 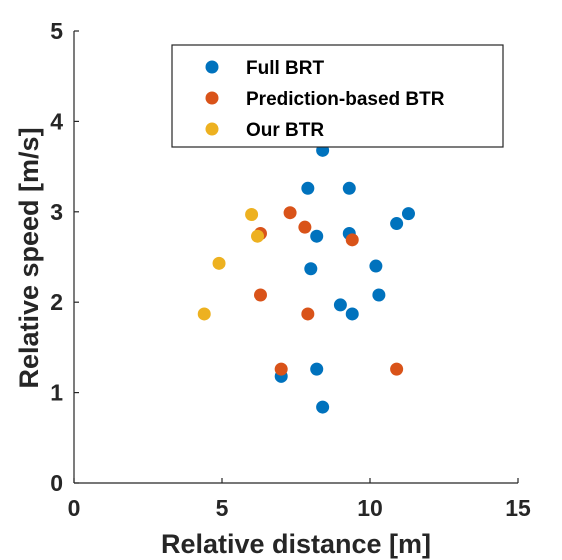 What do you see at coordinates (56, 302) in the screenshot?
I see `y-tick-label: 2` at bounding box center [56, 302].